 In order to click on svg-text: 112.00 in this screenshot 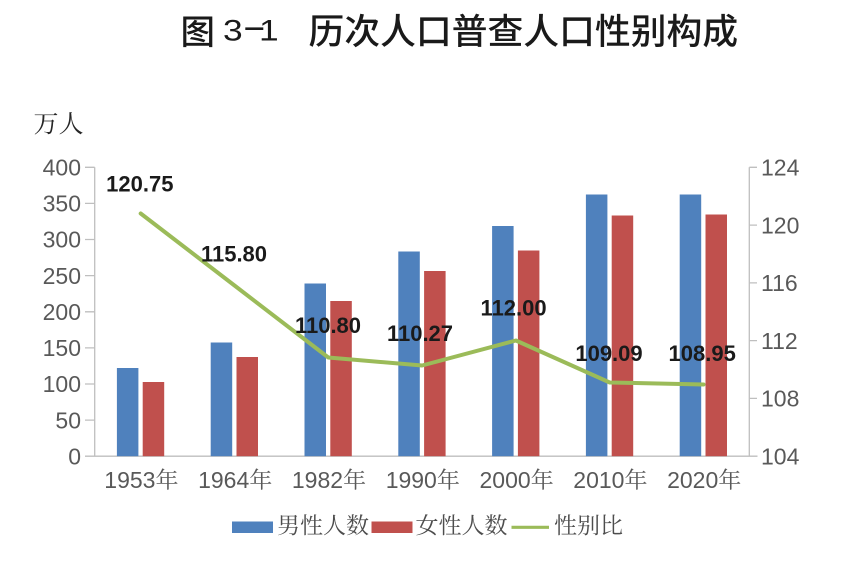, I will do `click(514, 308)`.